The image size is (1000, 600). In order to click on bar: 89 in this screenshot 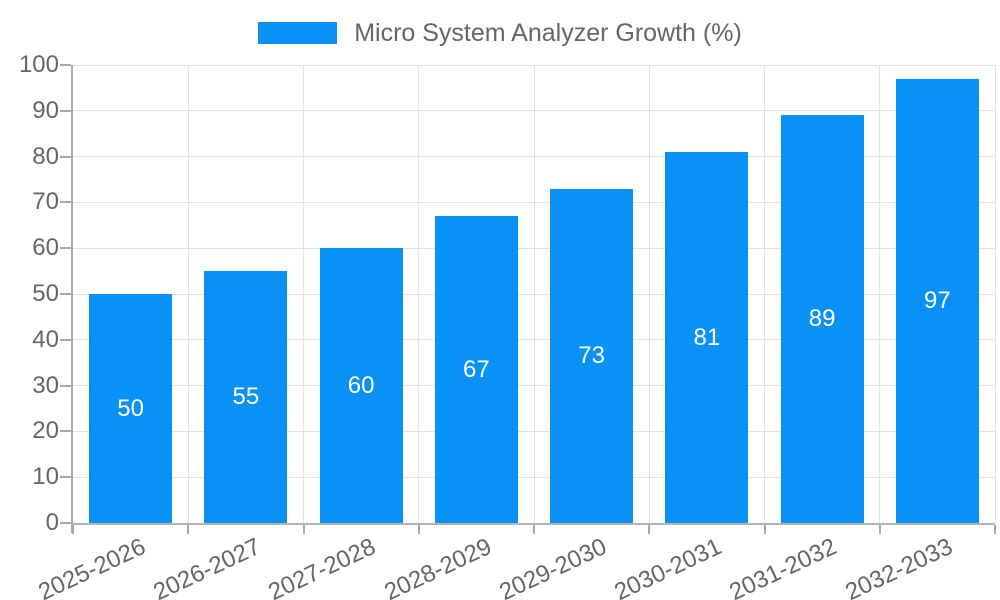, I will do `click(822, 319)`.